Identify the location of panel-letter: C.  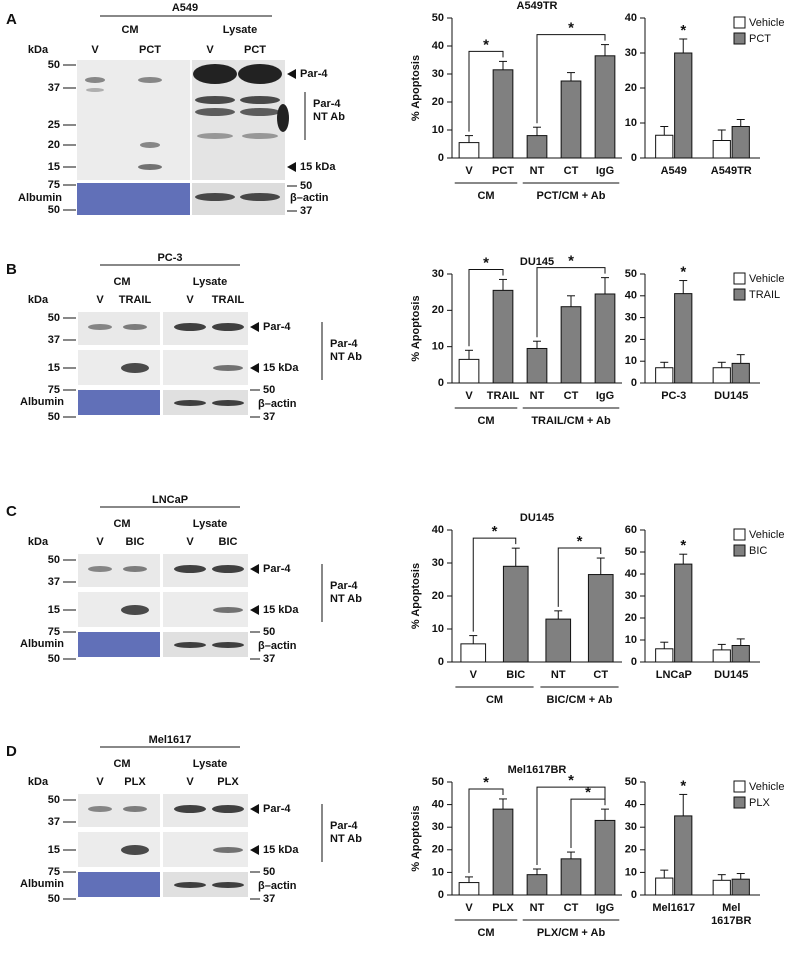
(11, 511).